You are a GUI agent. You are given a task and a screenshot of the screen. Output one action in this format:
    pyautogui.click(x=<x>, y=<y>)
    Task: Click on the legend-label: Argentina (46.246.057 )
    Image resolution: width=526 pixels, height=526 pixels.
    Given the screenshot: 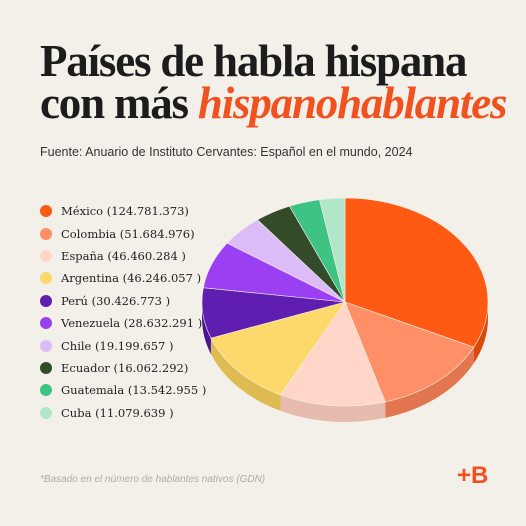 What is the action you would take?
    pyautogui.click(x=131, y=278)
    